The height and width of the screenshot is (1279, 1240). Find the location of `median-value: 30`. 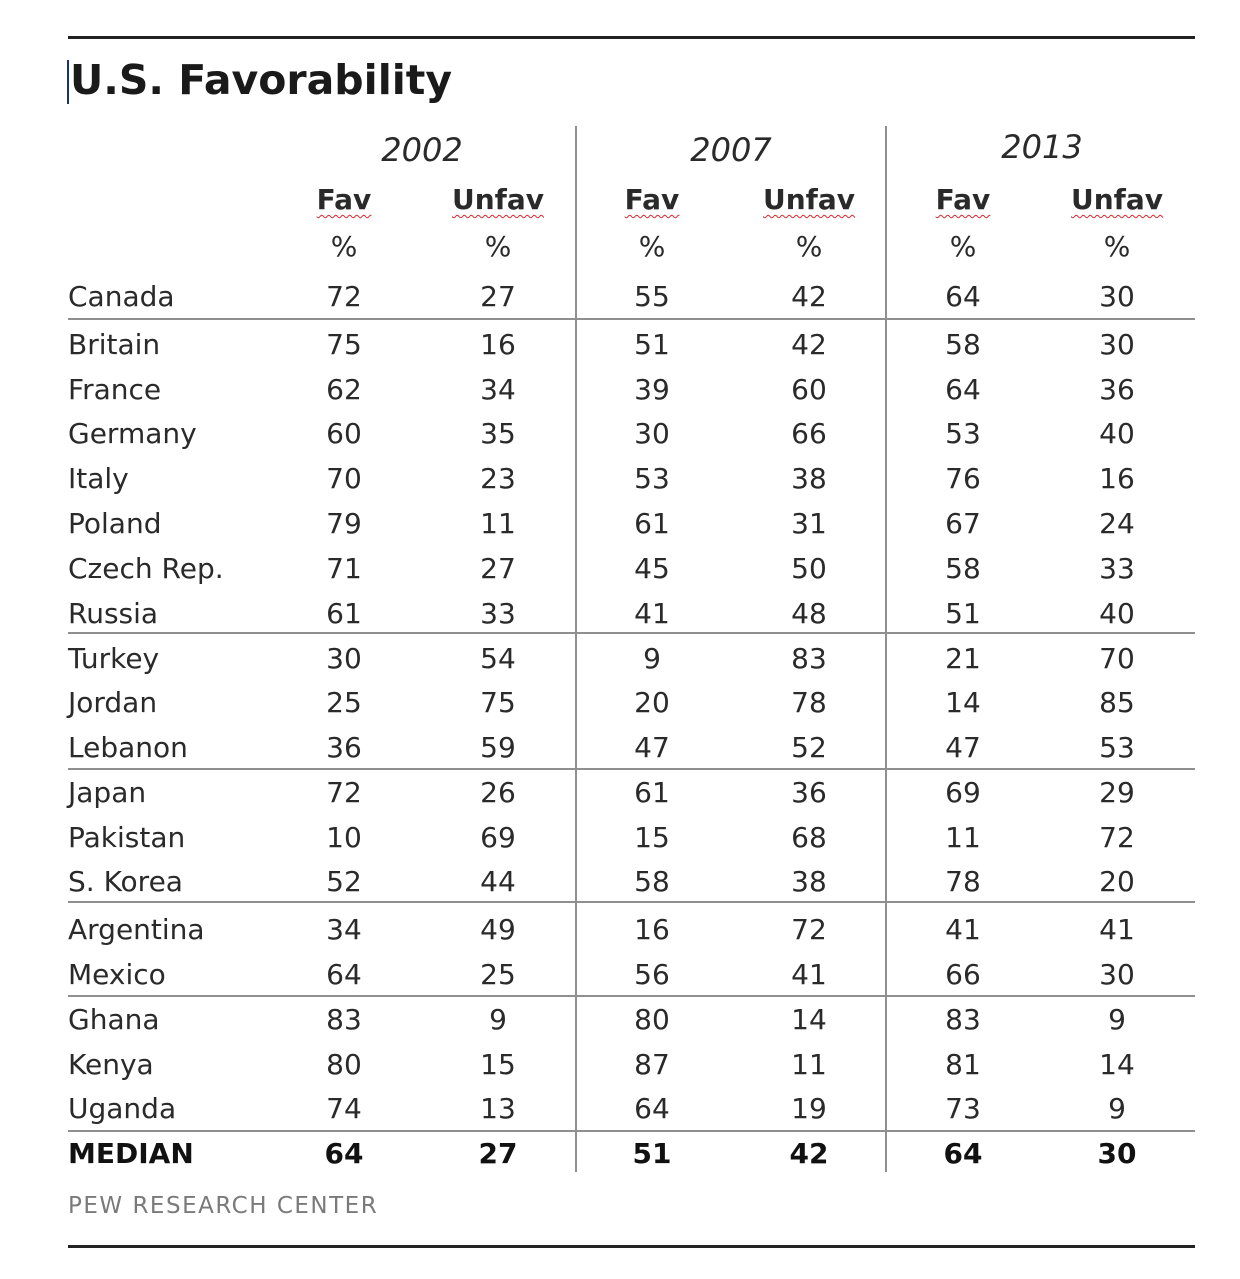

median-value: 30 is located at coordinates (1117, 1153).